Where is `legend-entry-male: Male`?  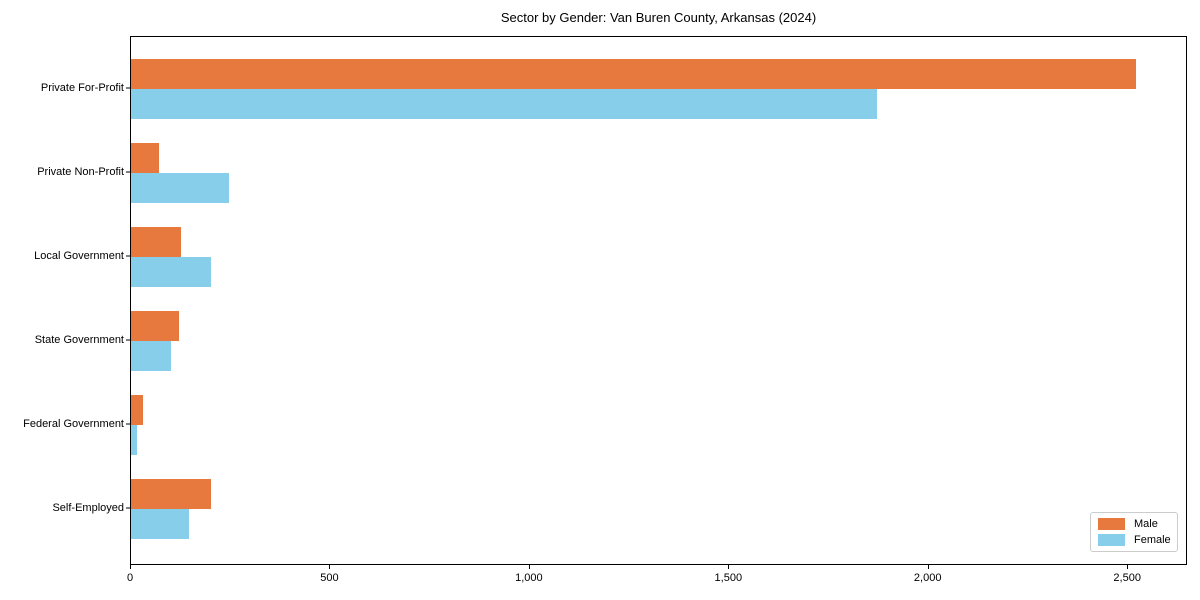
legend-entry-male: Male is located at coordinates (1133, 524).